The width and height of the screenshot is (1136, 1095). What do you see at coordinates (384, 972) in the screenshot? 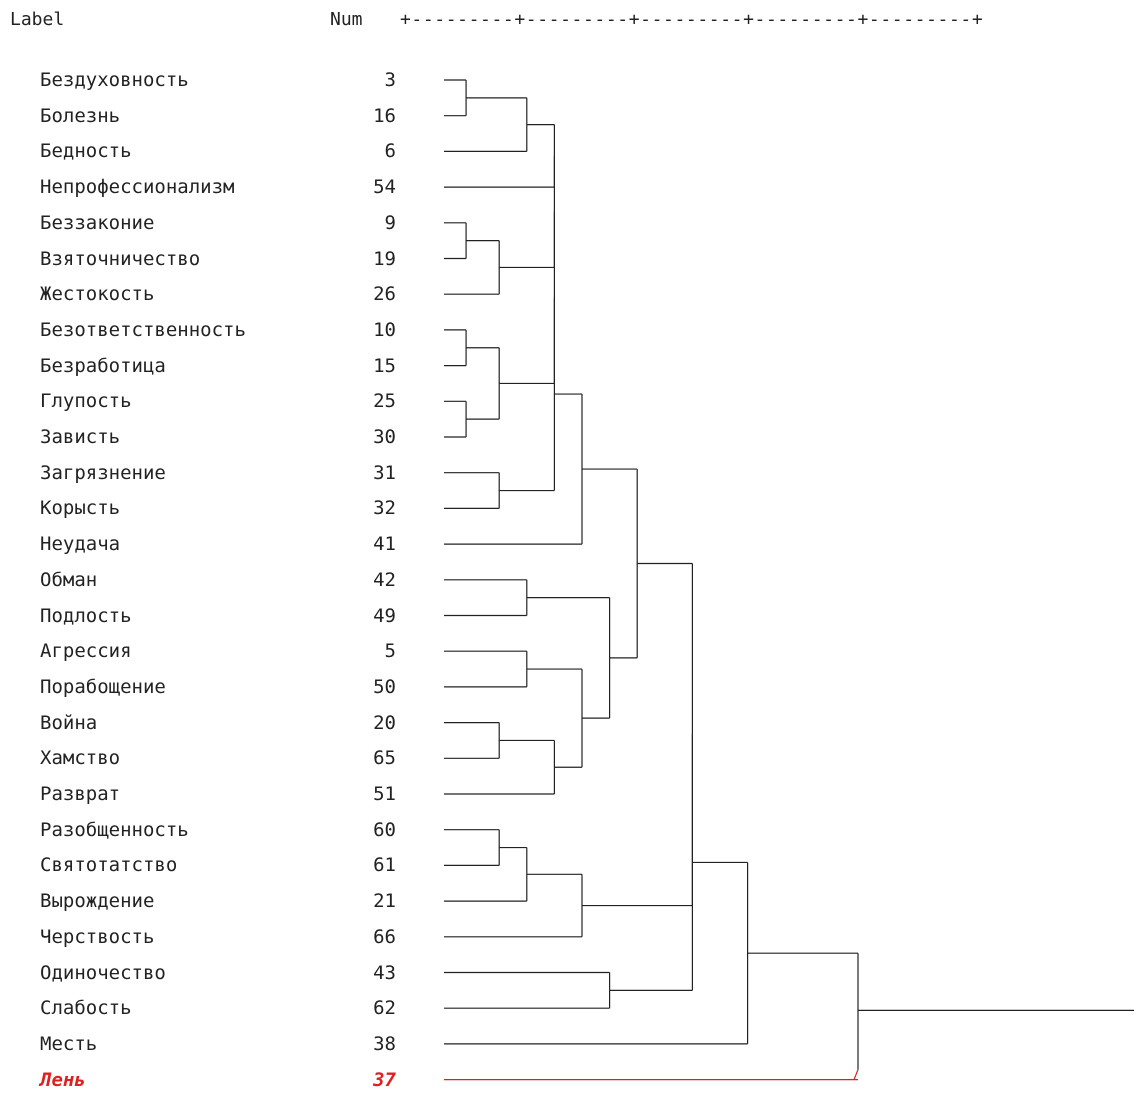
I see `case-number: 43` at bounding box center [384, 972].